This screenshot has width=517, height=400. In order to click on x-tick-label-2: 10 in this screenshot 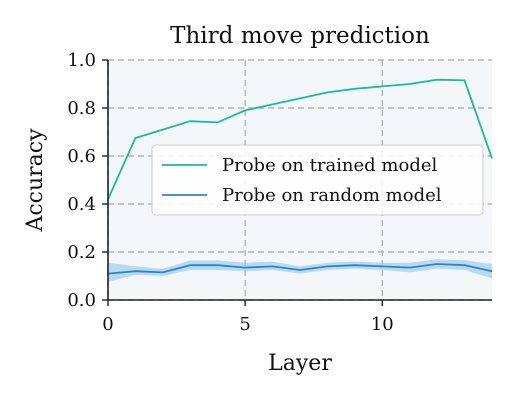, I will do `click(382, 324)`.